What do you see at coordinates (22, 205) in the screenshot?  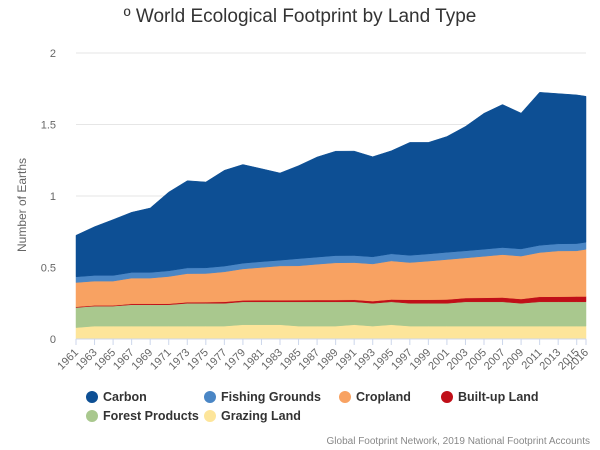 I see `y-axis-title: Number of Earths` at bounding box center [22, 205].